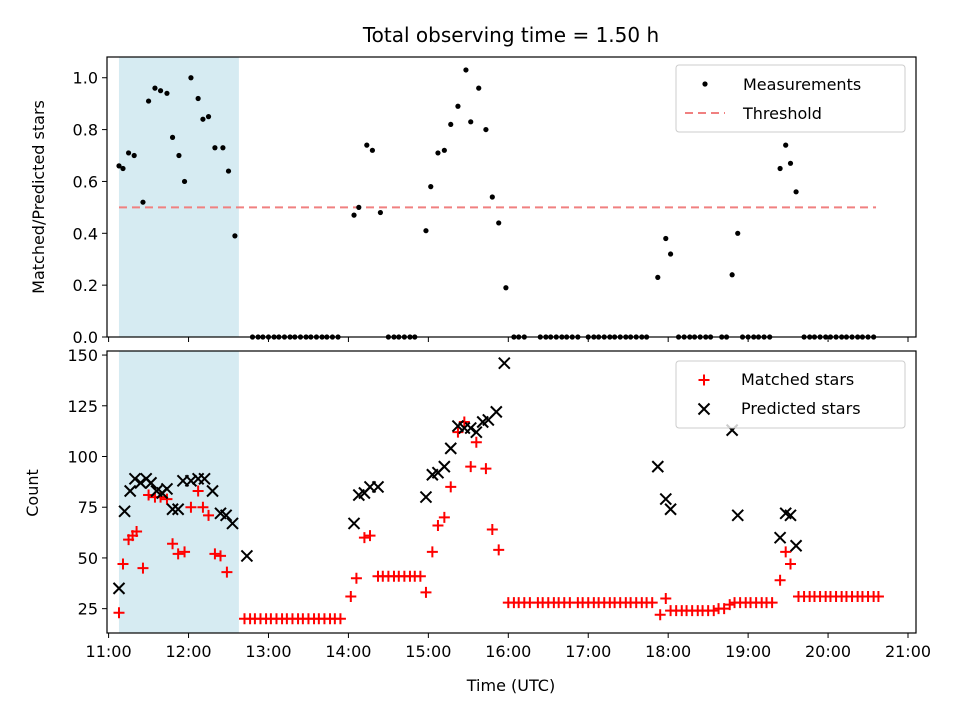 This screenshot has width=960, height=720. I want to click on legend-measurement-marker, so click(705, 84).